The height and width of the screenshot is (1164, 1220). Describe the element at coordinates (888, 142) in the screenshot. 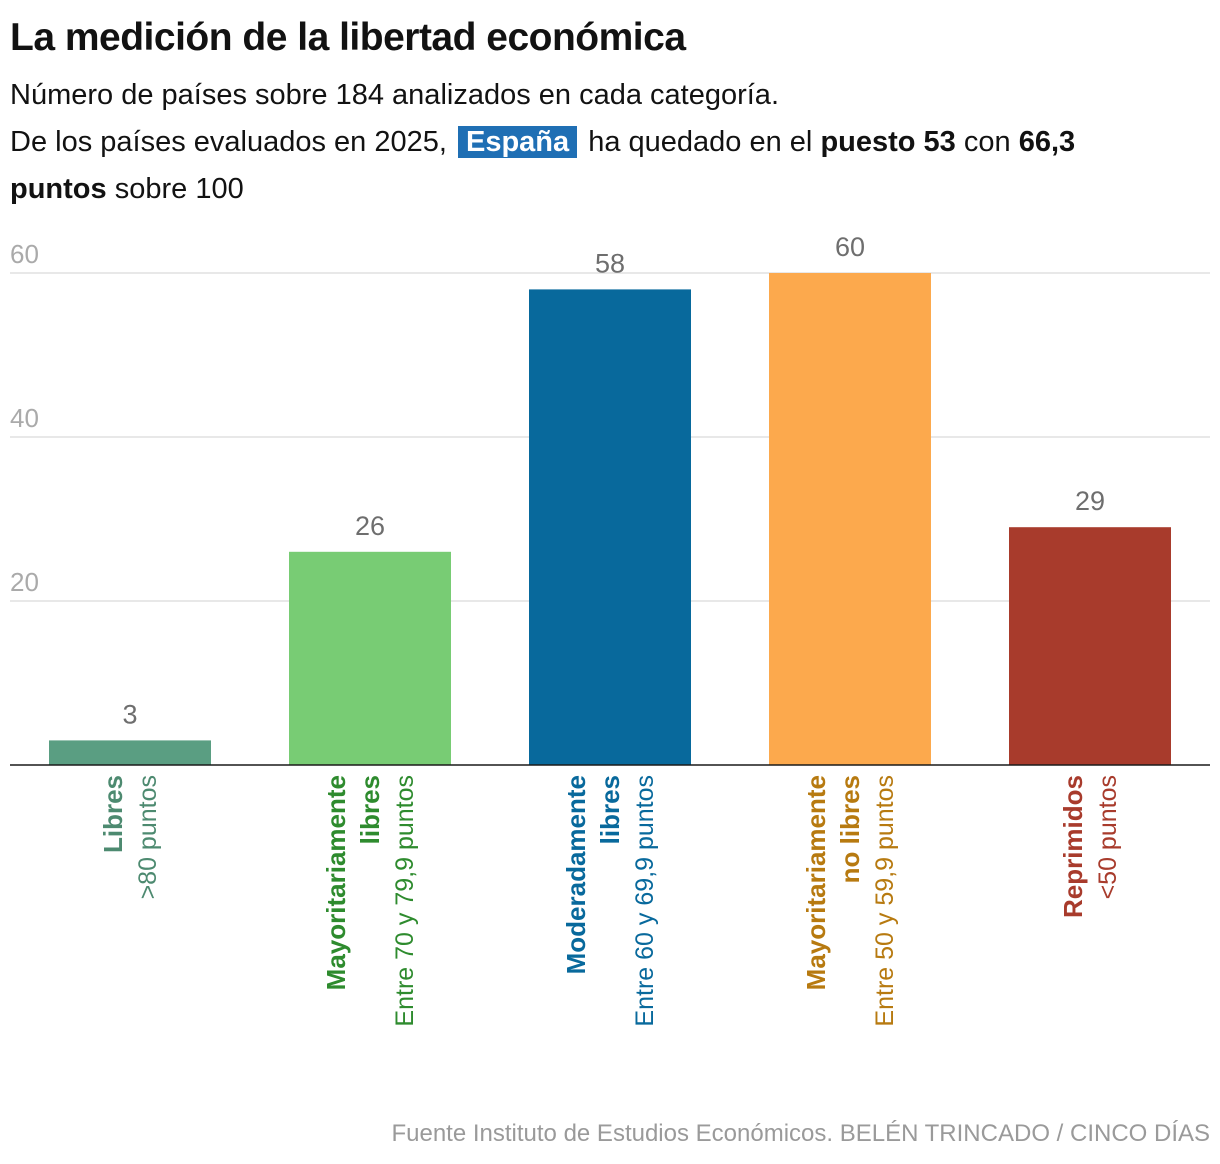

I see `rank-value: puesto 53` at that location.